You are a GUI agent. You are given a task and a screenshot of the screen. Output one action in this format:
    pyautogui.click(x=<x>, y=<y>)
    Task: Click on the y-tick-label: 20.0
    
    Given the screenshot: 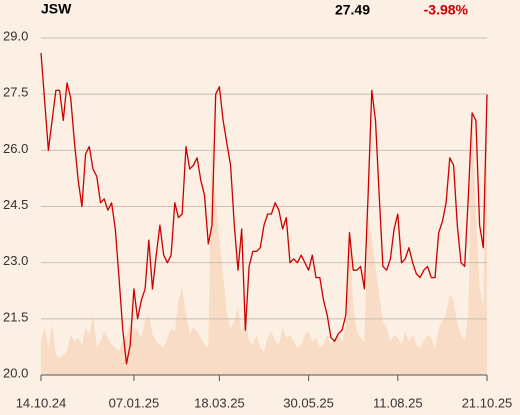 What is the action you would take?
    pyautogui.click(x=15, y=372)
    